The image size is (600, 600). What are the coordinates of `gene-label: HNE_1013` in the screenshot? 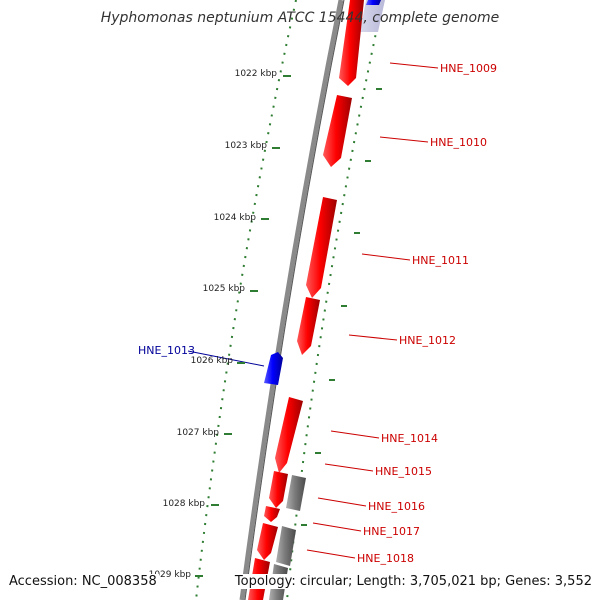 It's located at (166, 350).